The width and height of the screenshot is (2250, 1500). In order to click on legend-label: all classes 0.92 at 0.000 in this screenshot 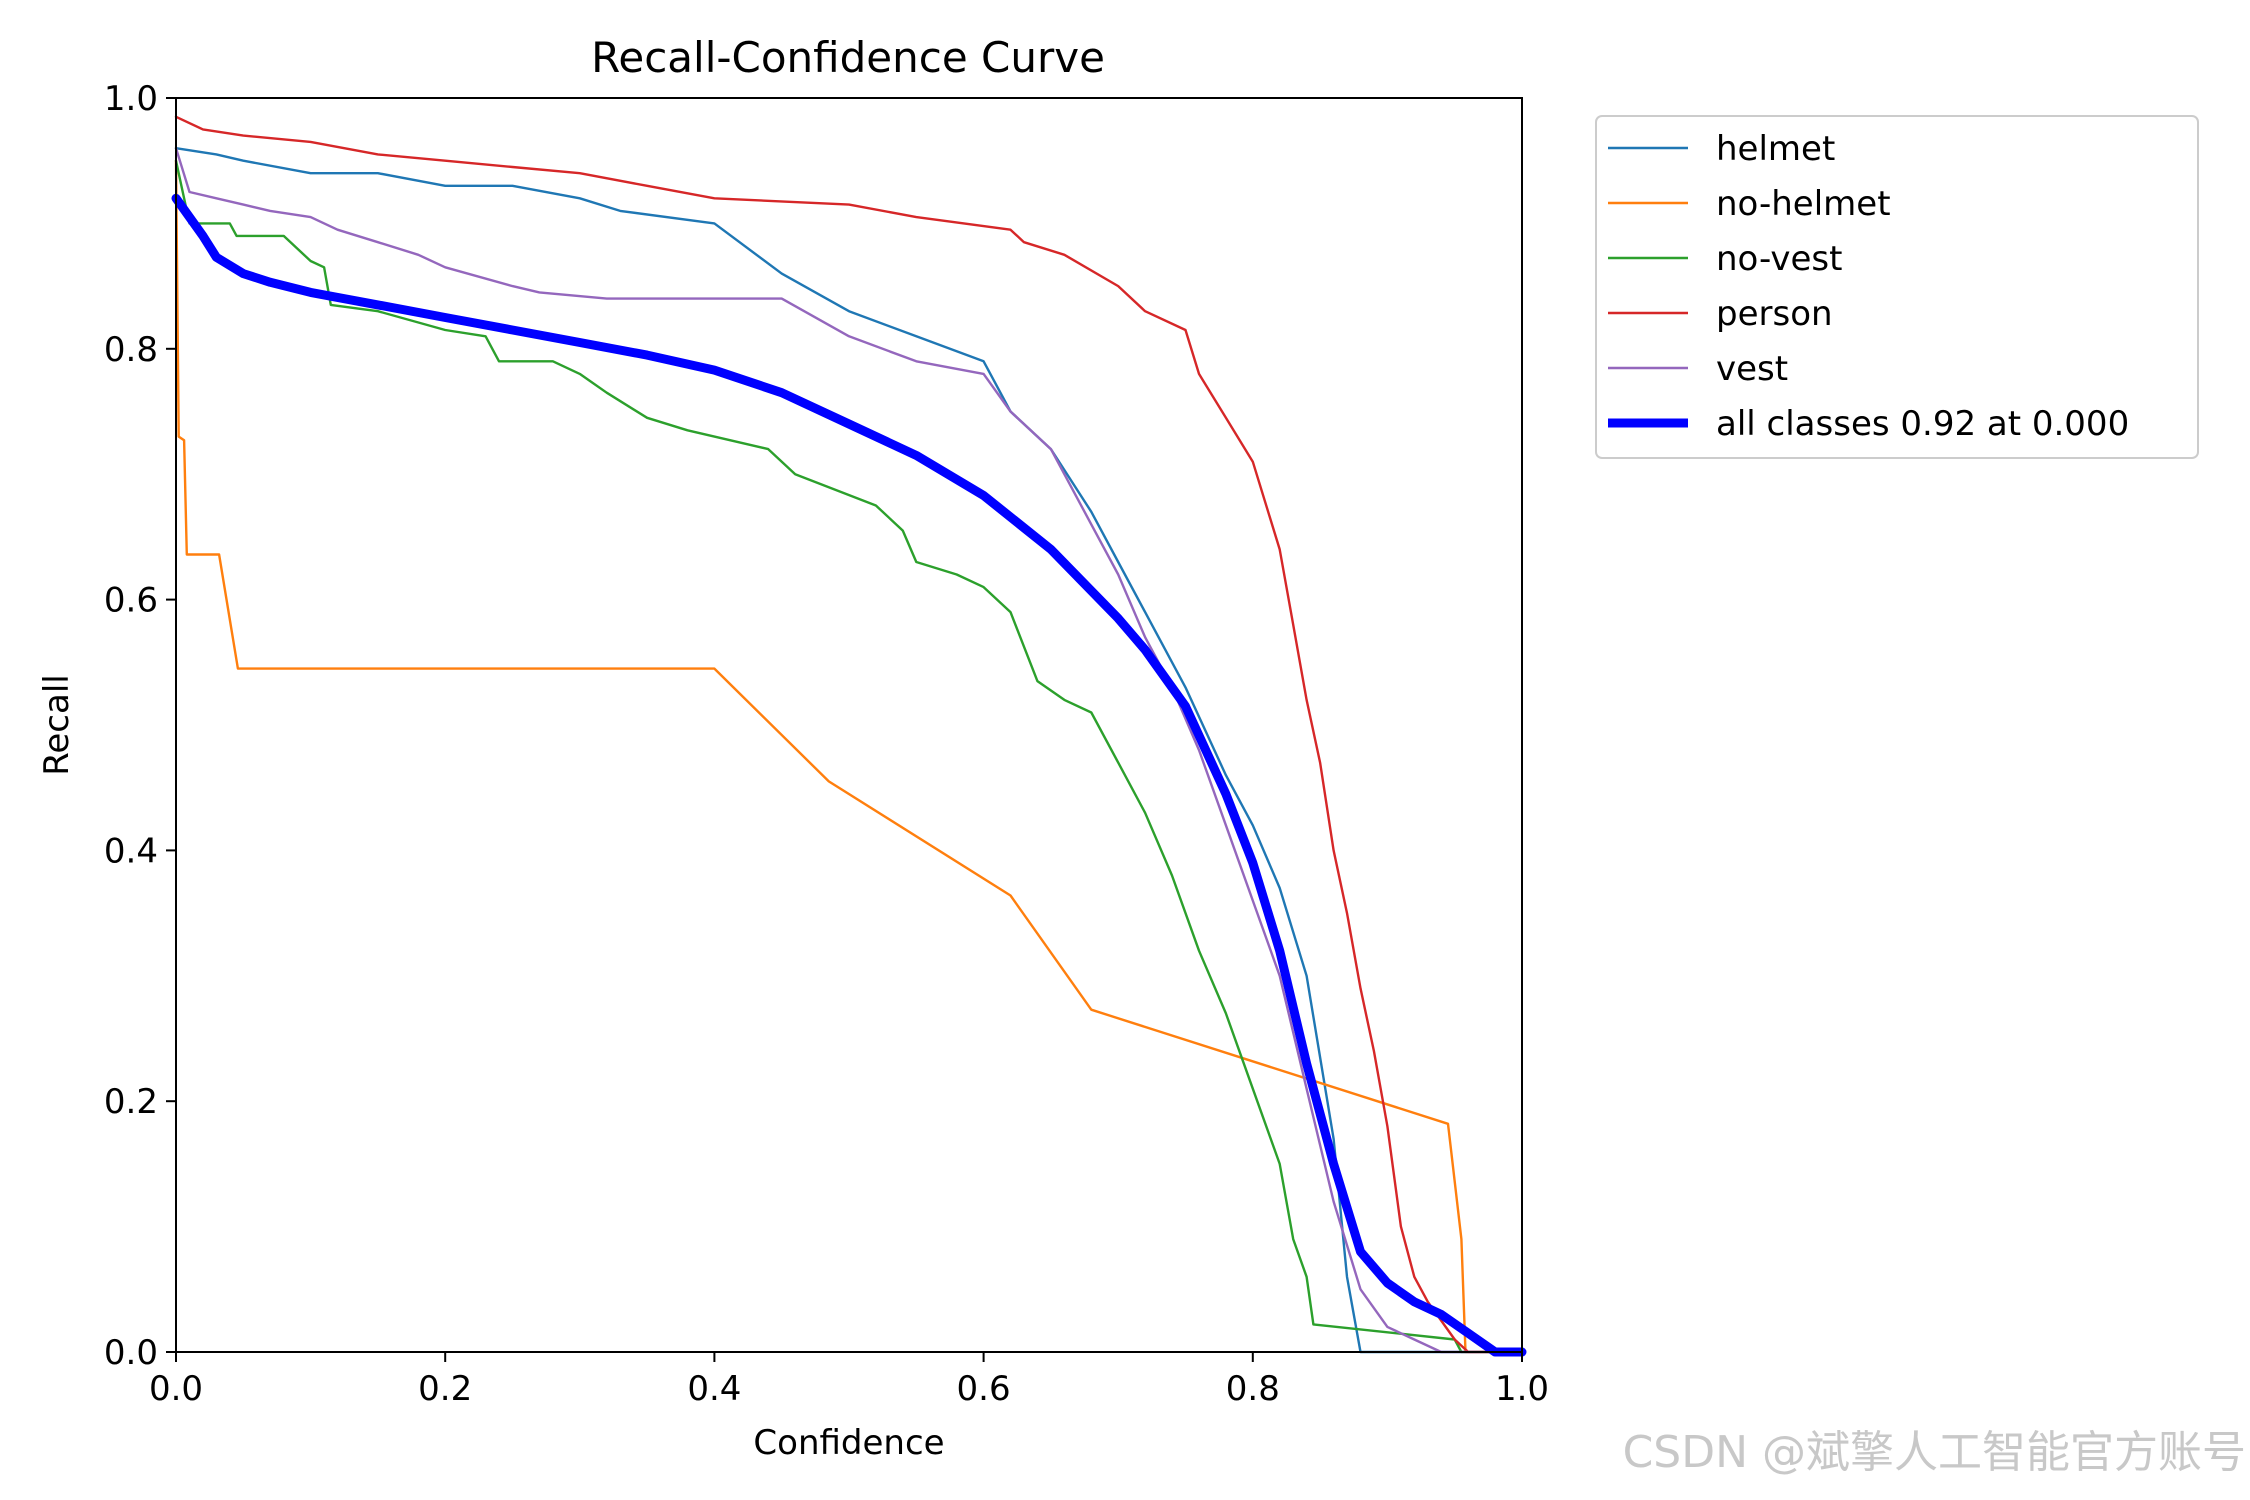, I will do `click(1922, 424)`.